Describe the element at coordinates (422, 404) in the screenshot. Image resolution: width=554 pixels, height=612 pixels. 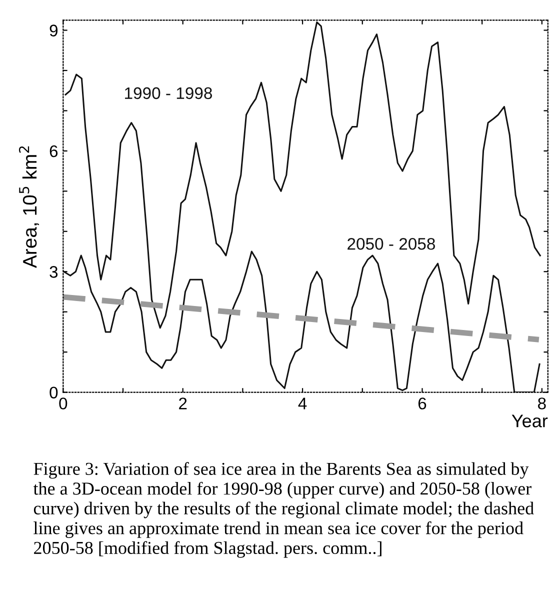
I see `x-tick-label: 6` at that location.